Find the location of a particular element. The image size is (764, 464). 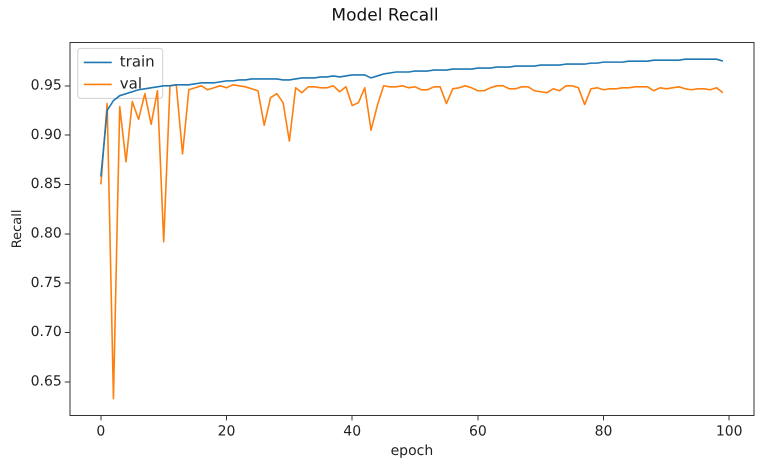

y-tick-label: 0.90 is located at coordinates (46, 134).